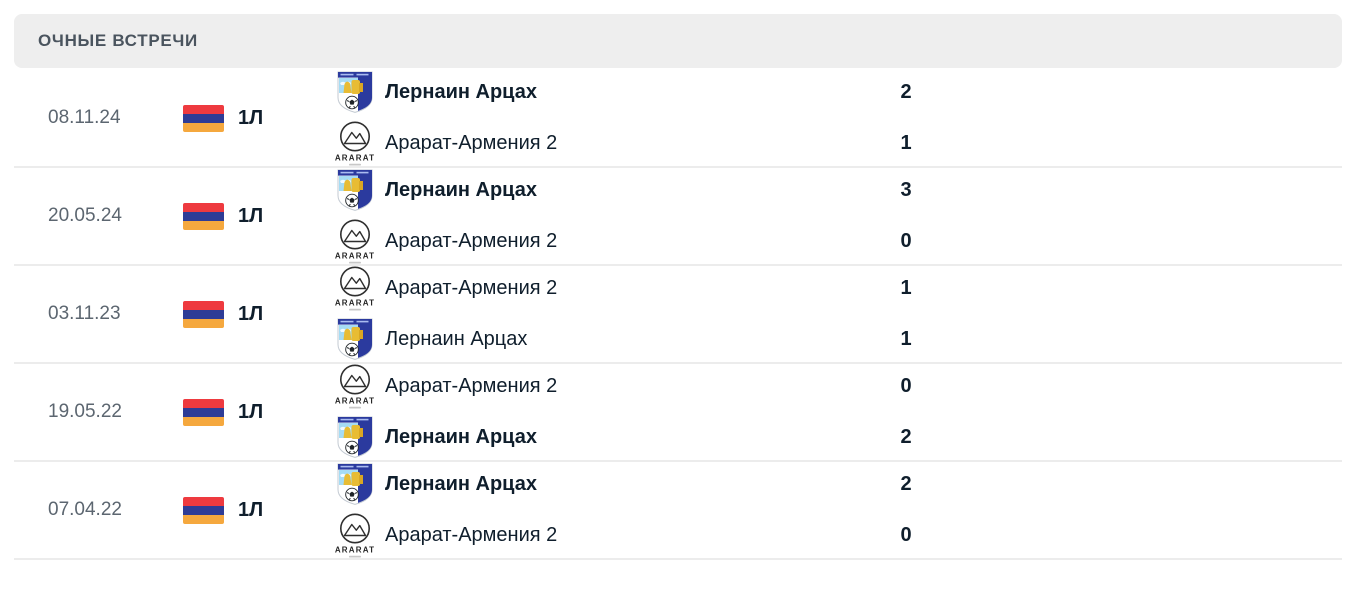 The height and width of the screenshot is (590, 1356). I want to click on home-team-line: Лернаин Арцах 3, so click(632, 190).